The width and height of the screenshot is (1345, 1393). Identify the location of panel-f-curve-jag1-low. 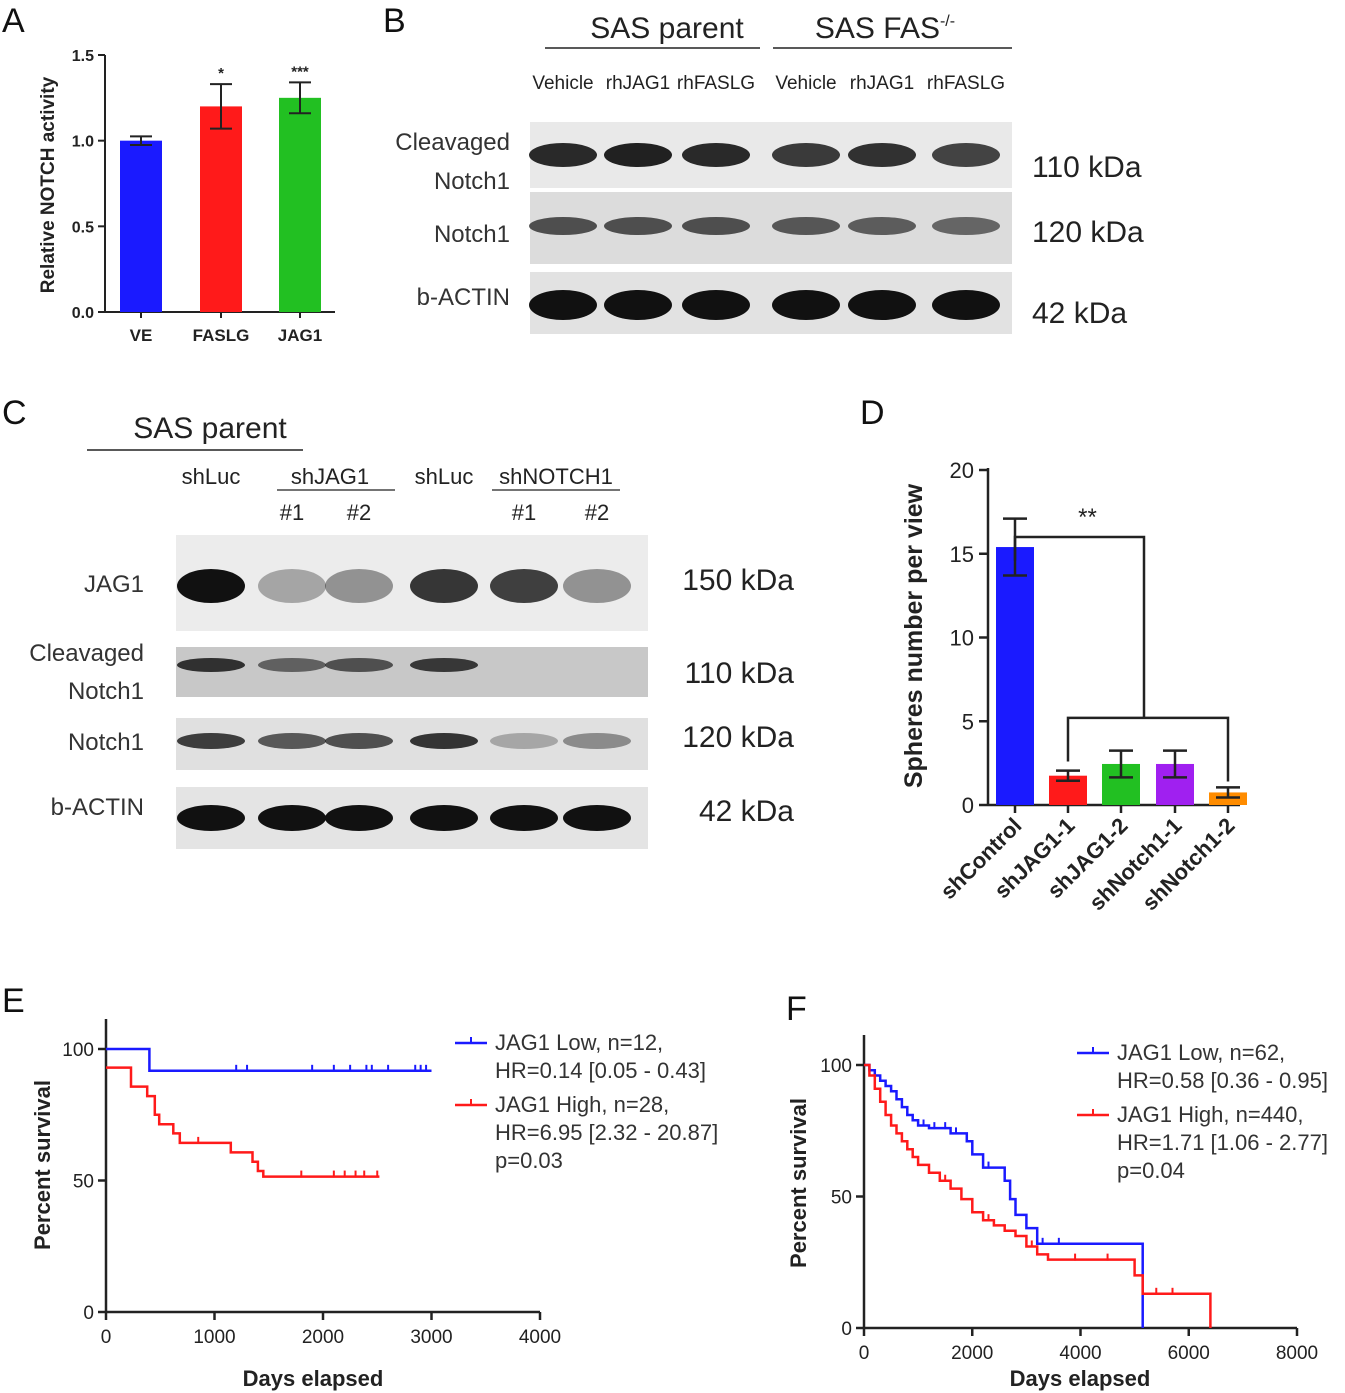
(1004, 1195).